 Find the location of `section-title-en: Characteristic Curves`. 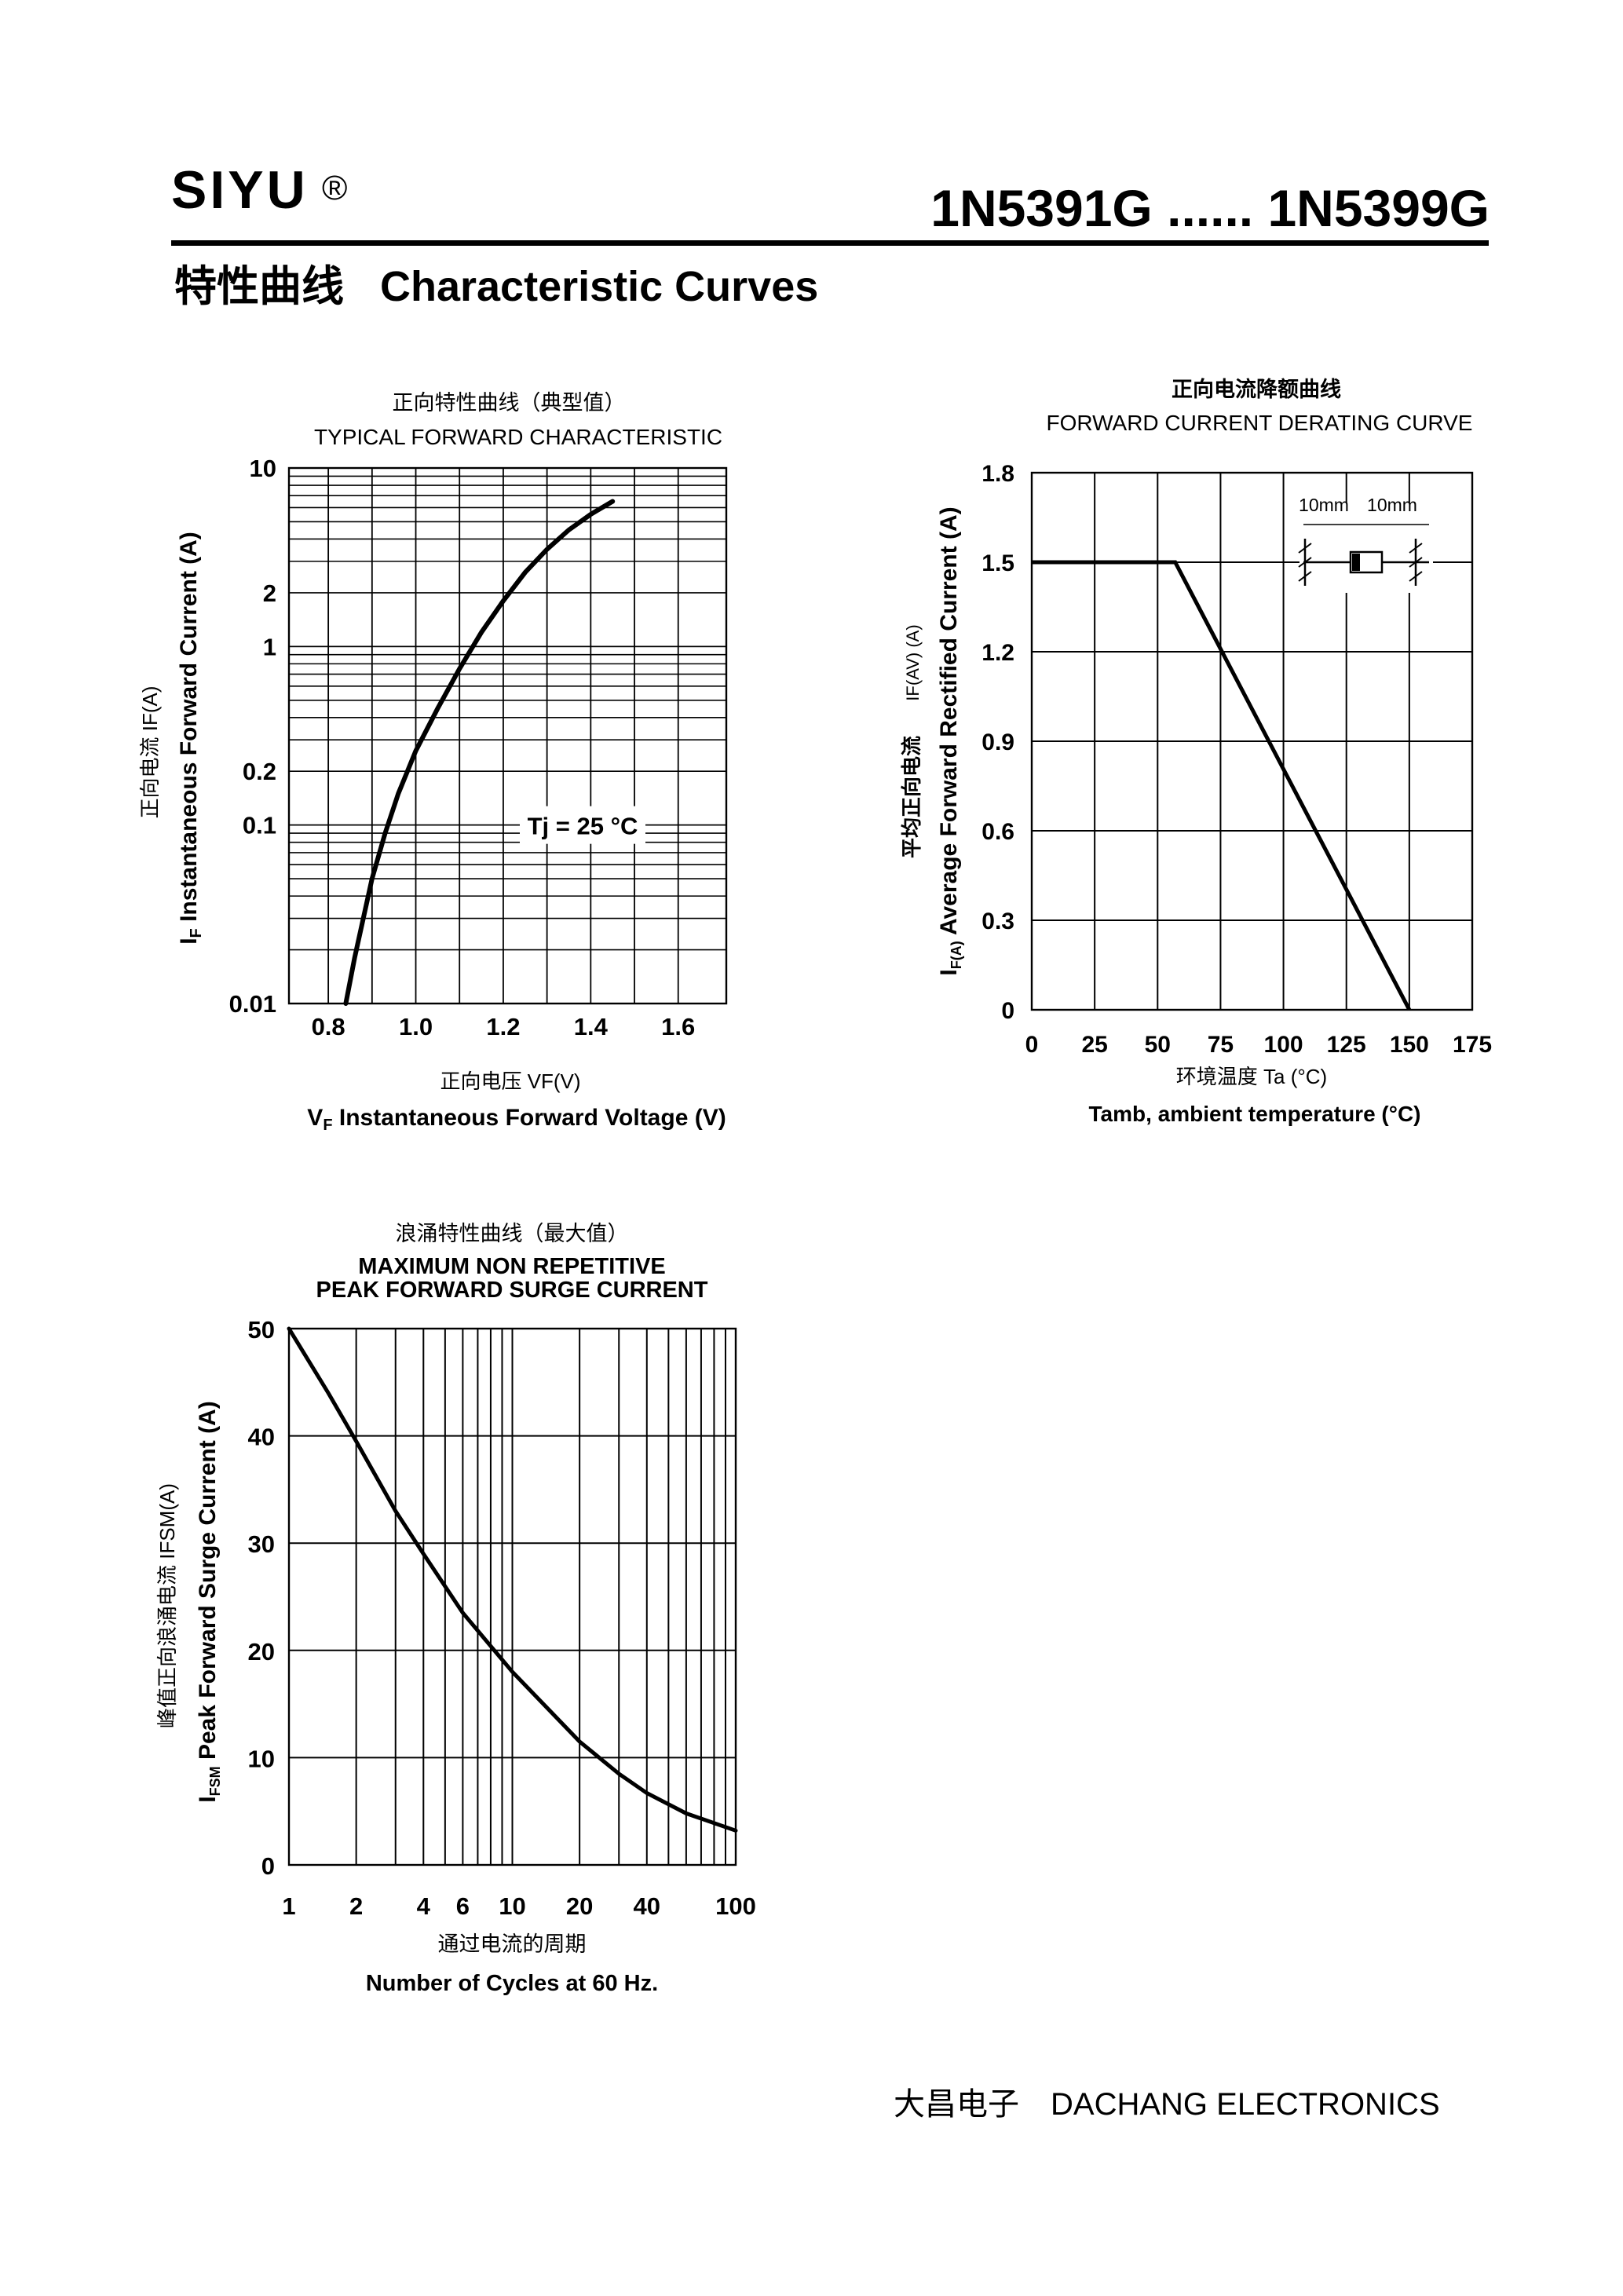

section-title-en: Characteristic Curves is located at coordinates (599, 286).